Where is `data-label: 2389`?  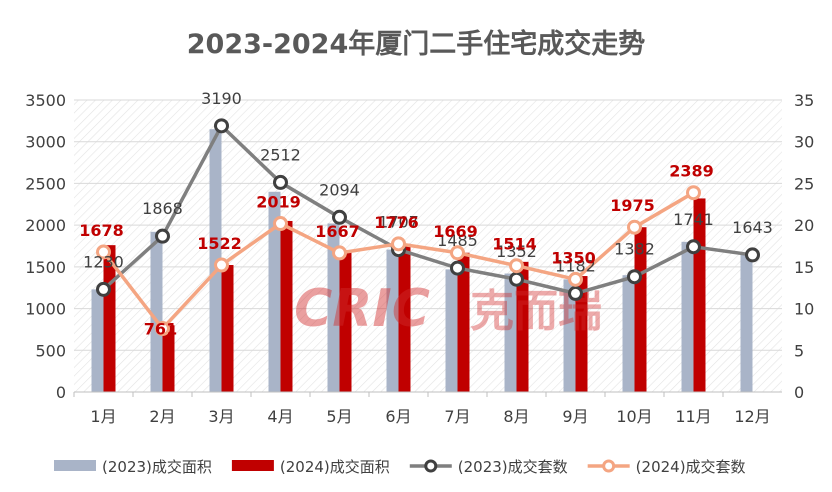 data-label: 2389 is located at coordinates (691, 171).